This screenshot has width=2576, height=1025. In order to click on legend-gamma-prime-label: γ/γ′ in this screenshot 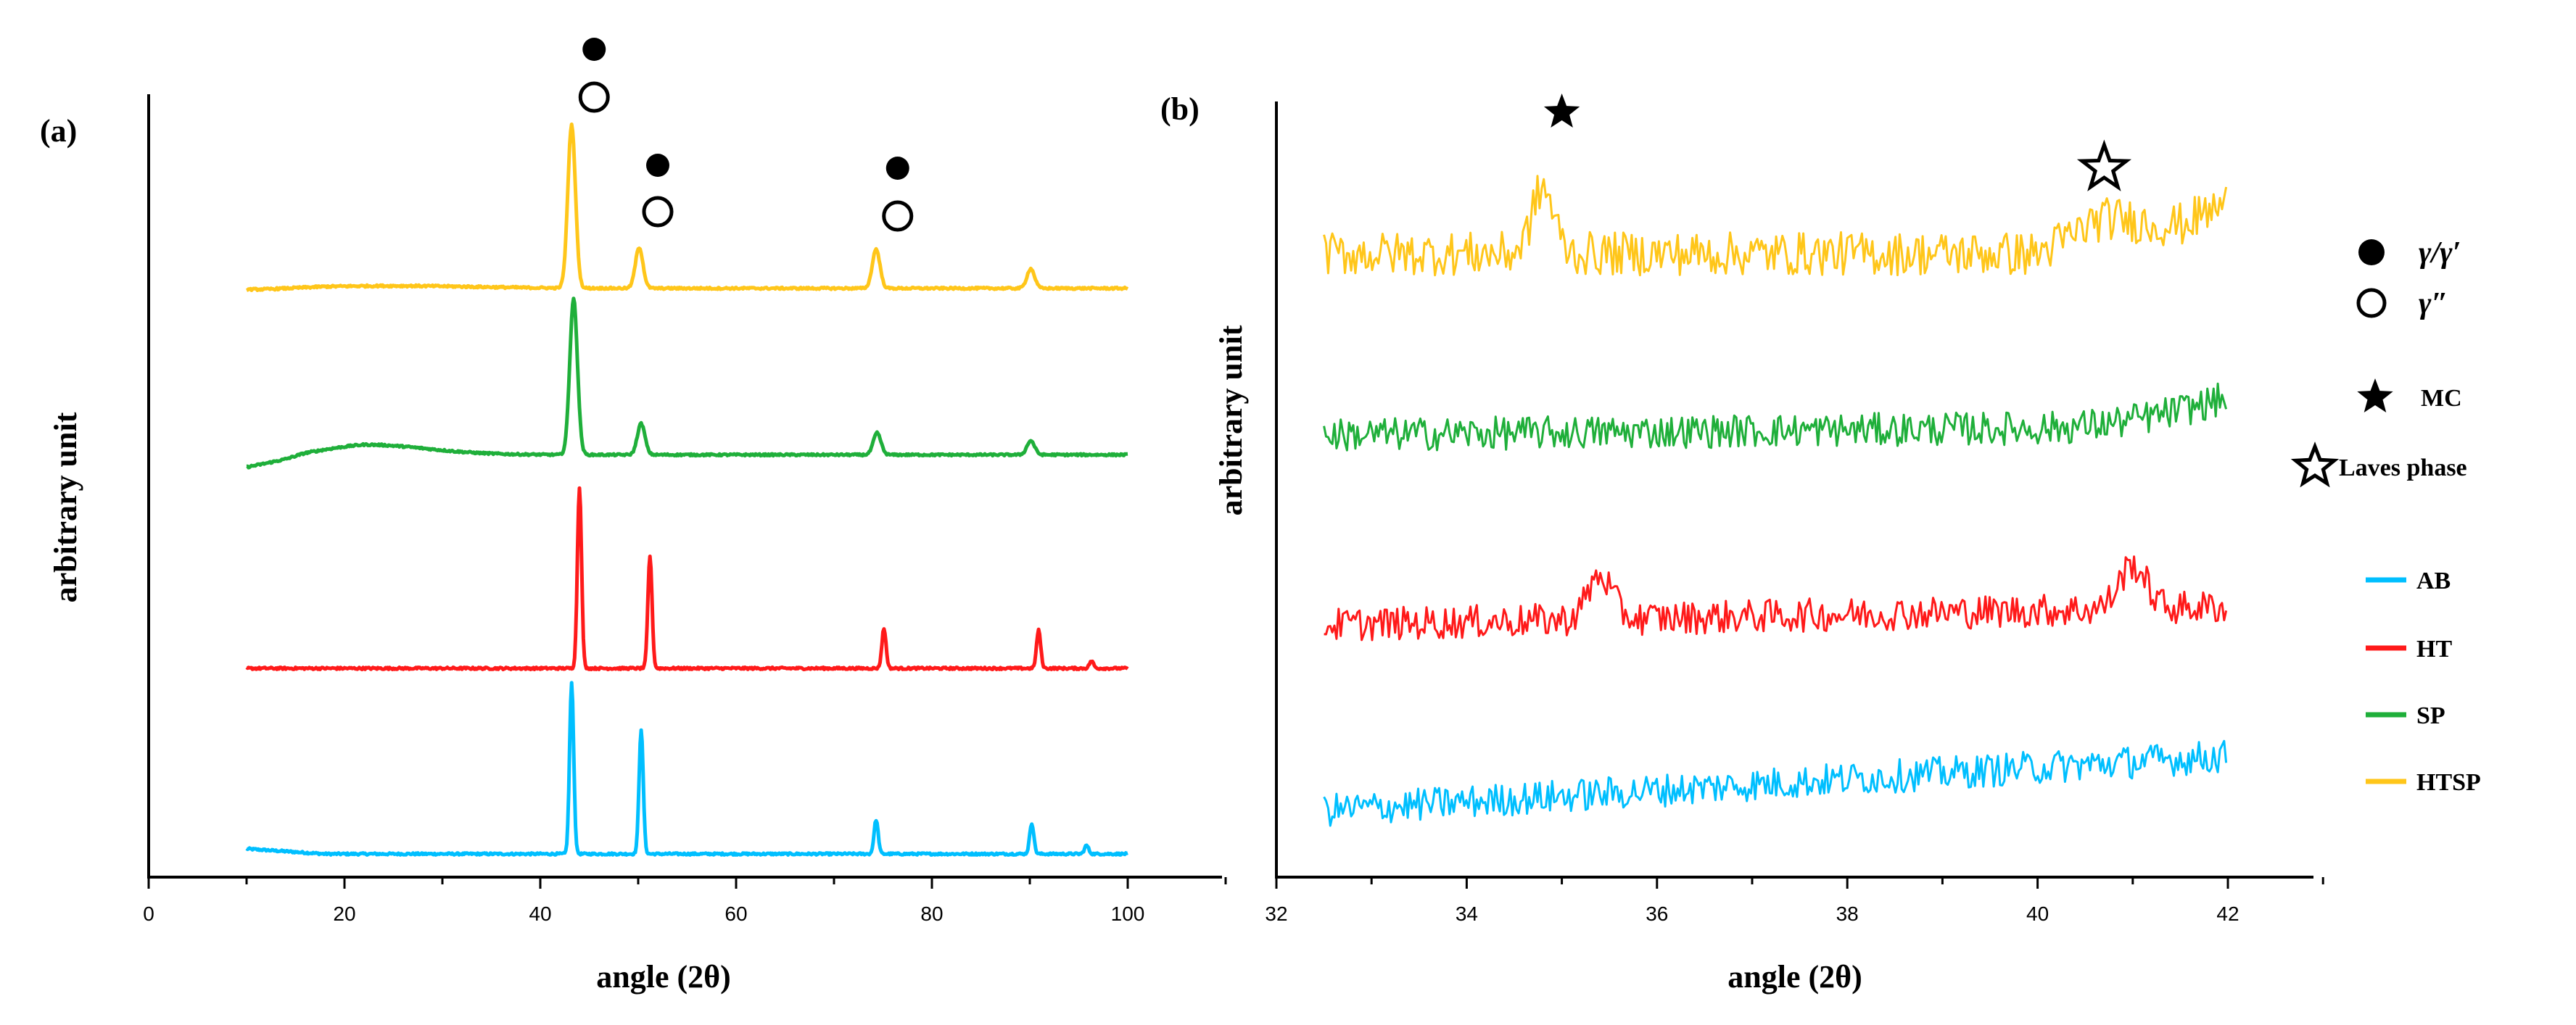, I will do `click(2440, 253)`.